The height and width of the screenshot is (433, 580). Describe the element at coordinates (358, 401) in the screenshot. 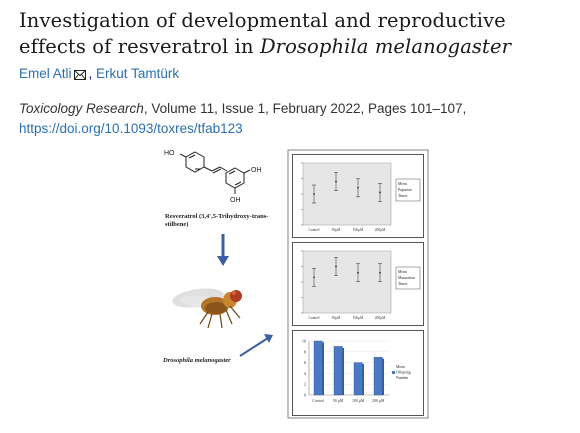

I see `x-tick-label: 100 μM` at that location.